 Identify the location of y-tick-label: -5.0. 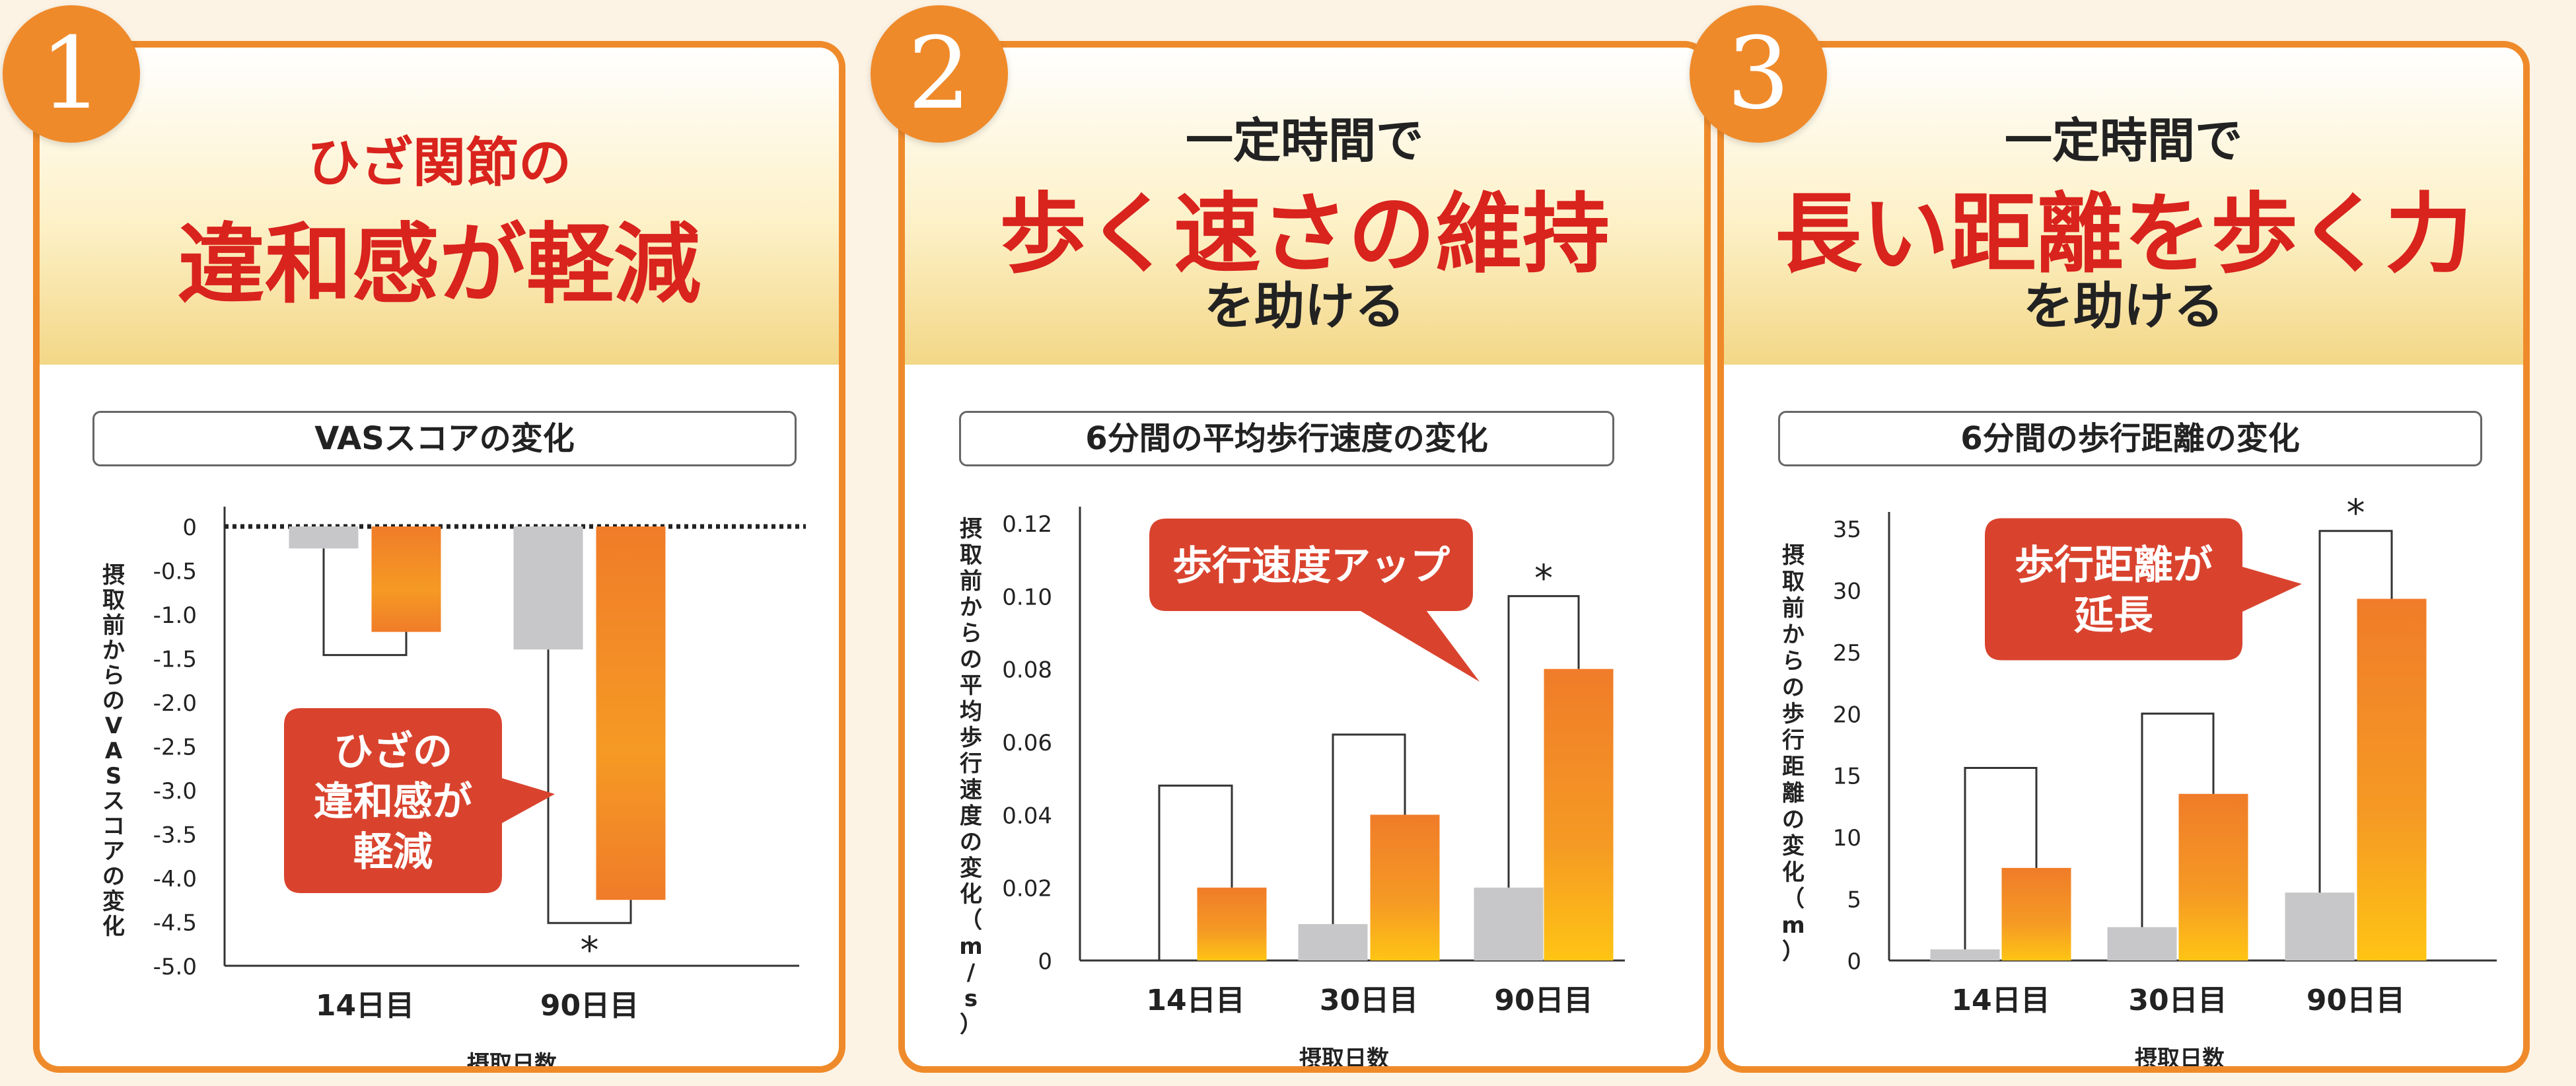
(175, 967).